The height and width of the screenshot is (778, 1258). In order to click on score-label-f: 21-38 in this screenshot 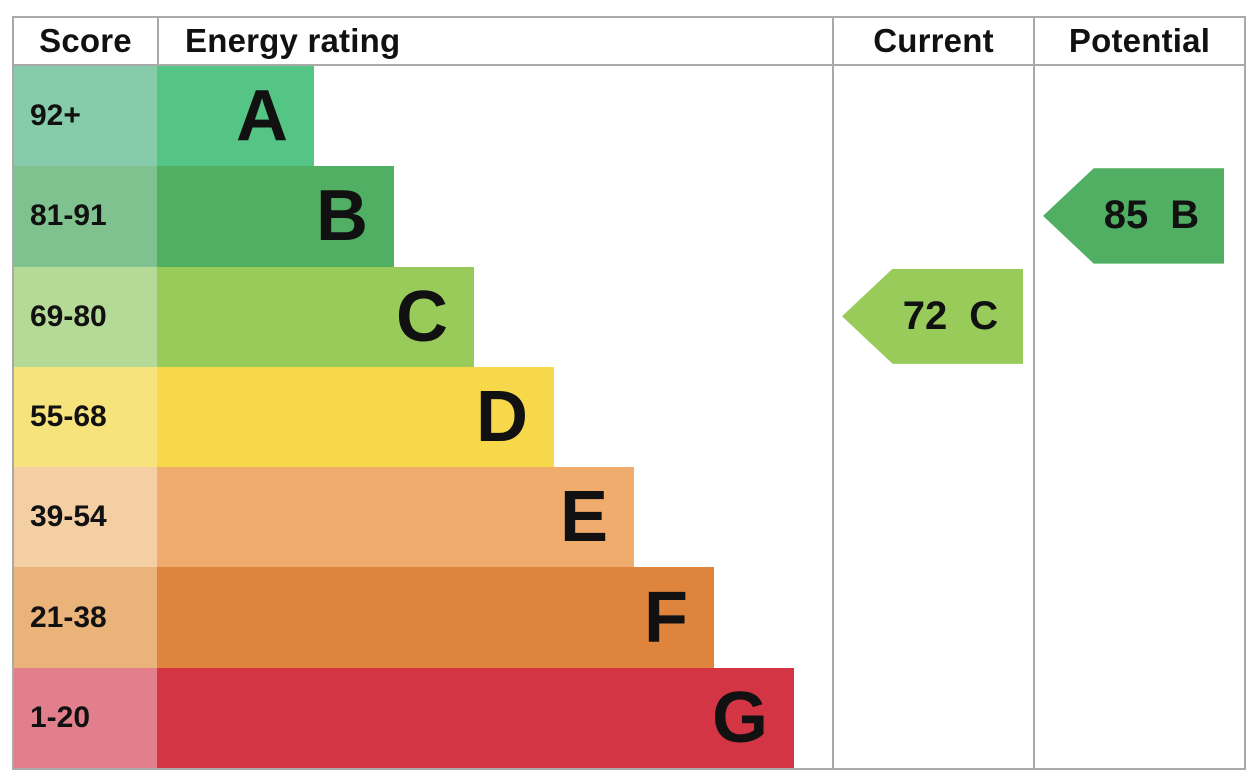, I will do `click(68, 617)`.